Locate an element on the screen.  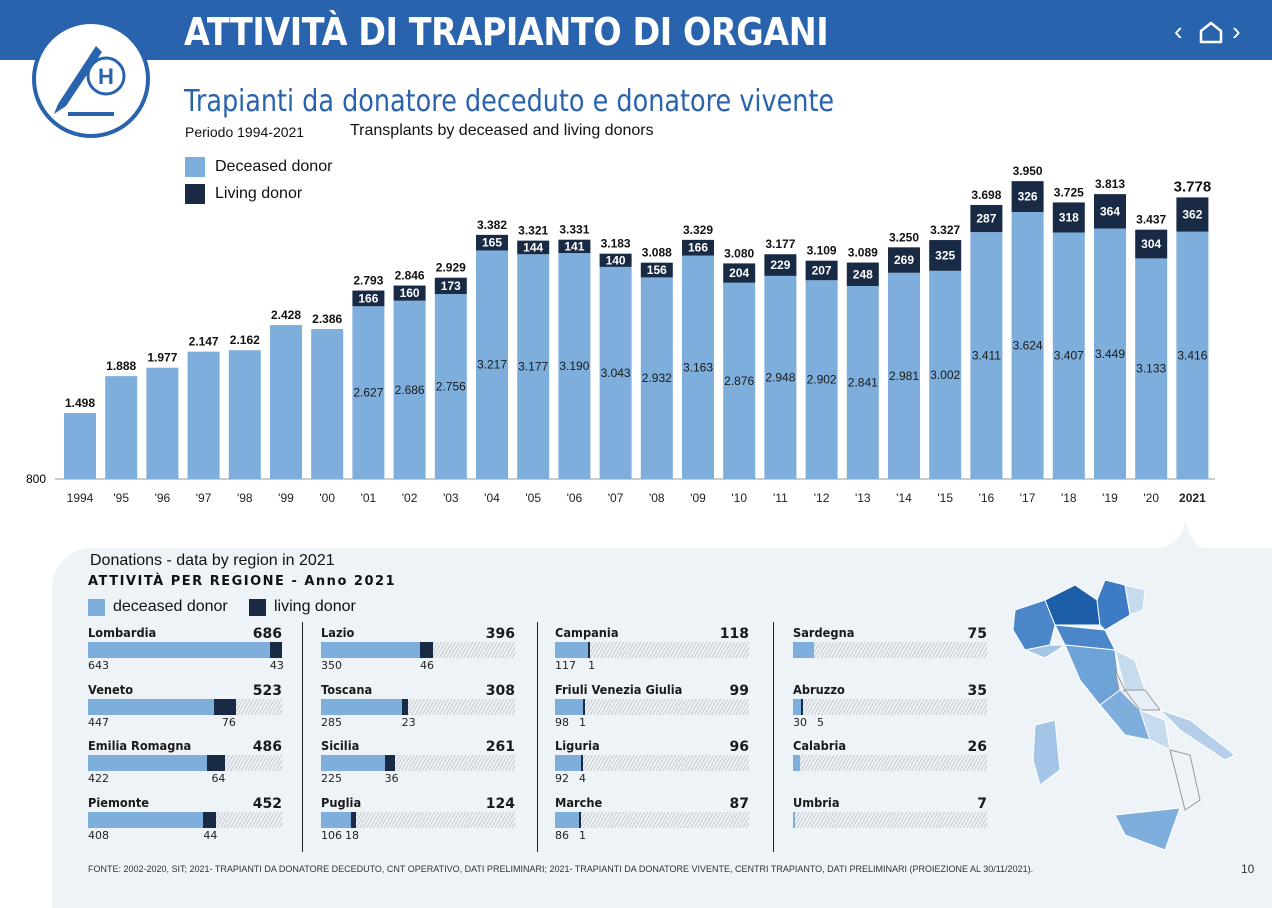
deceased-count: 92 is located at coordinates (562, 778).